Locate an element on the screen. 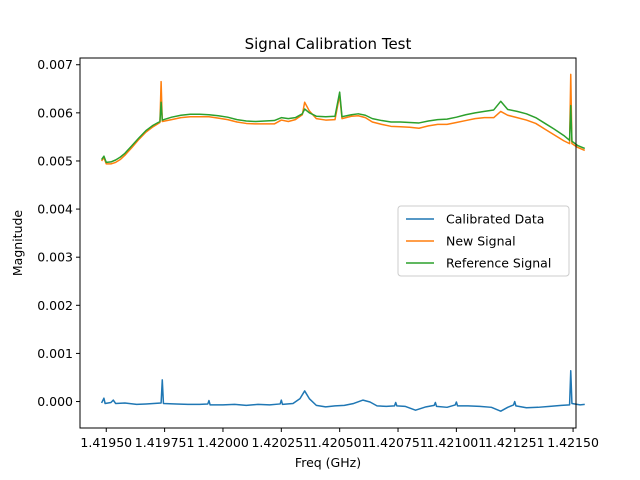  y-tick-label: 0.000 is located at coordinates (55, 401).